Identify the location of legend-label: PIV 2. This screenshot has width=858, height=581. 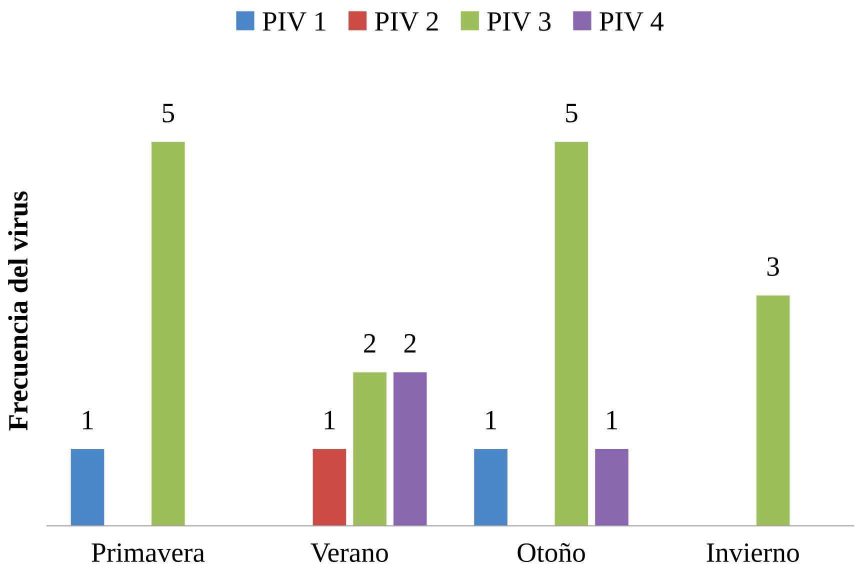
(406, 21).